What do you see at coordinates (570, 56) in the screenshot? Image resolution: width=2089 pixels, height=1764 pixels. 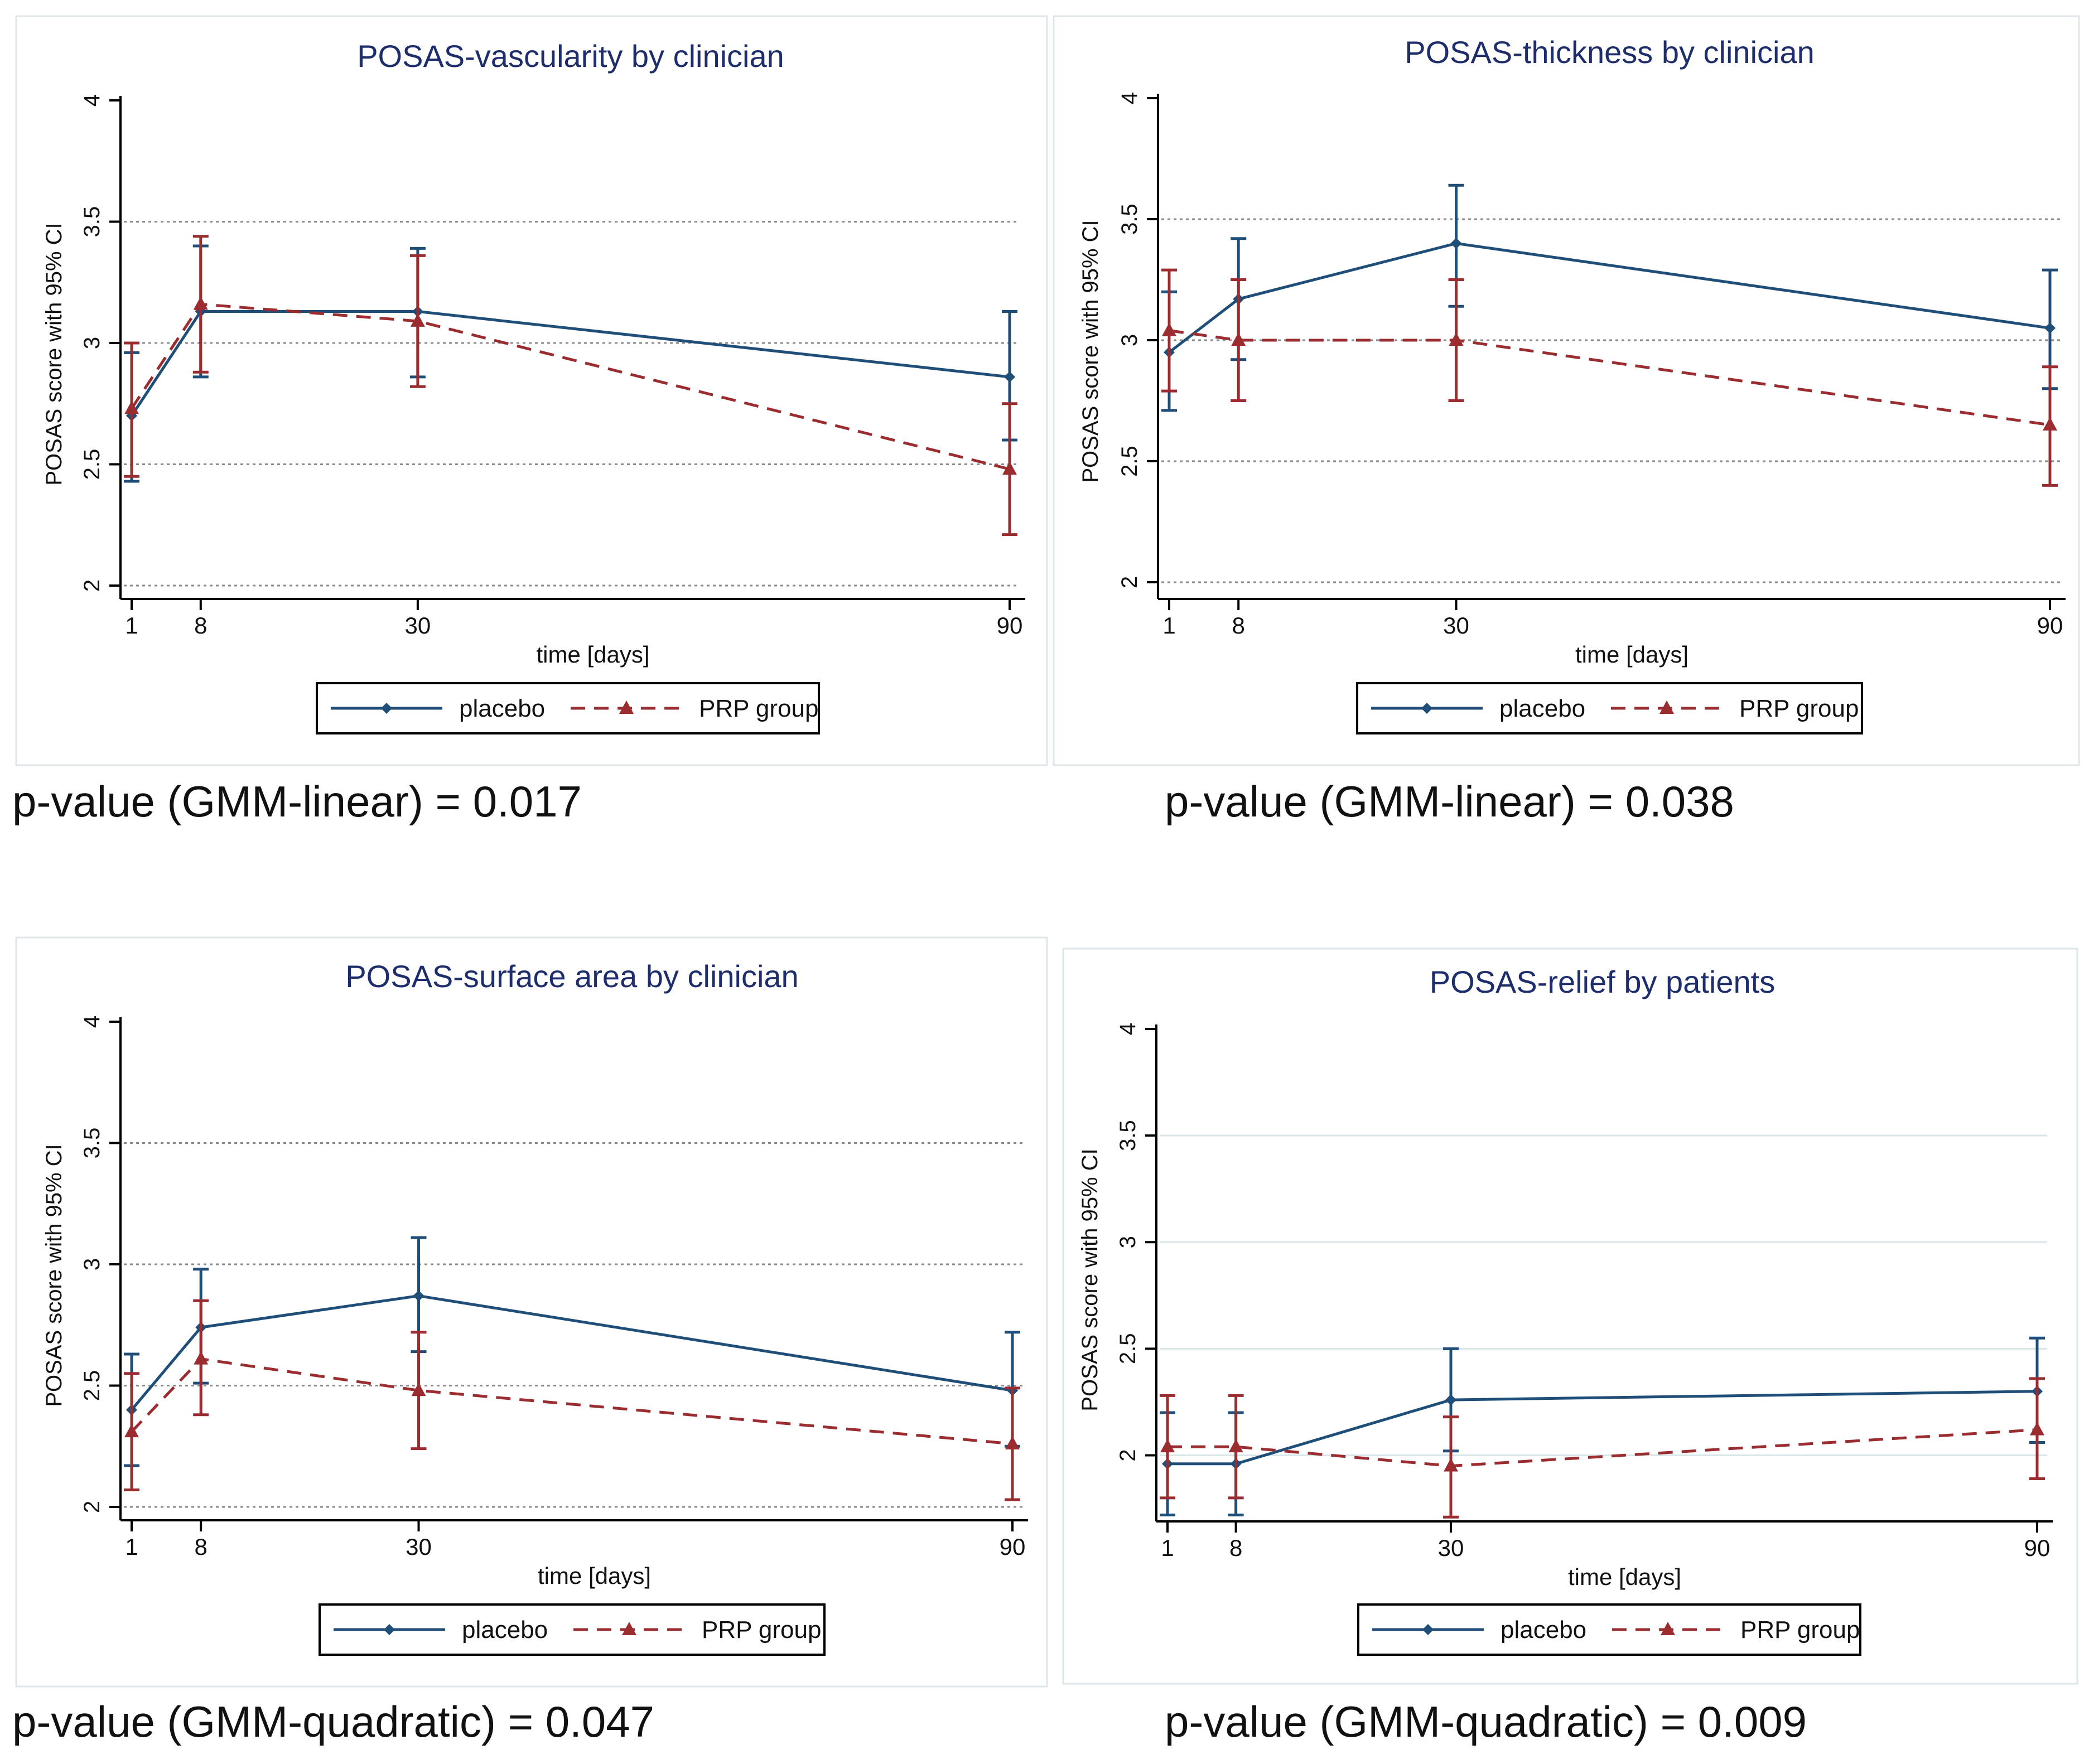 I see `chart-title: POSAS-vascularity by clinician` at bounding box center [570, 56].